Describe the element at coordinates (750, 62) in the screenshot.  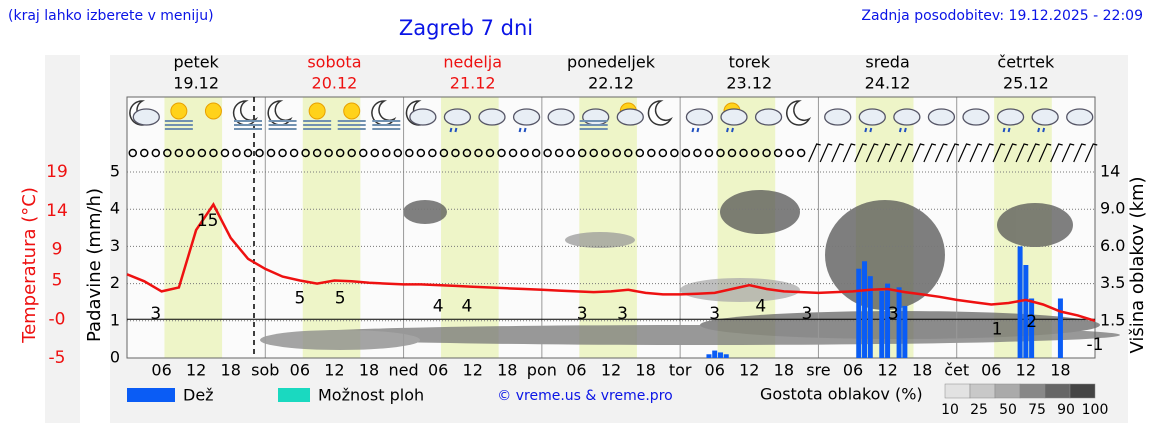
I see `day-name: torek` at that location.